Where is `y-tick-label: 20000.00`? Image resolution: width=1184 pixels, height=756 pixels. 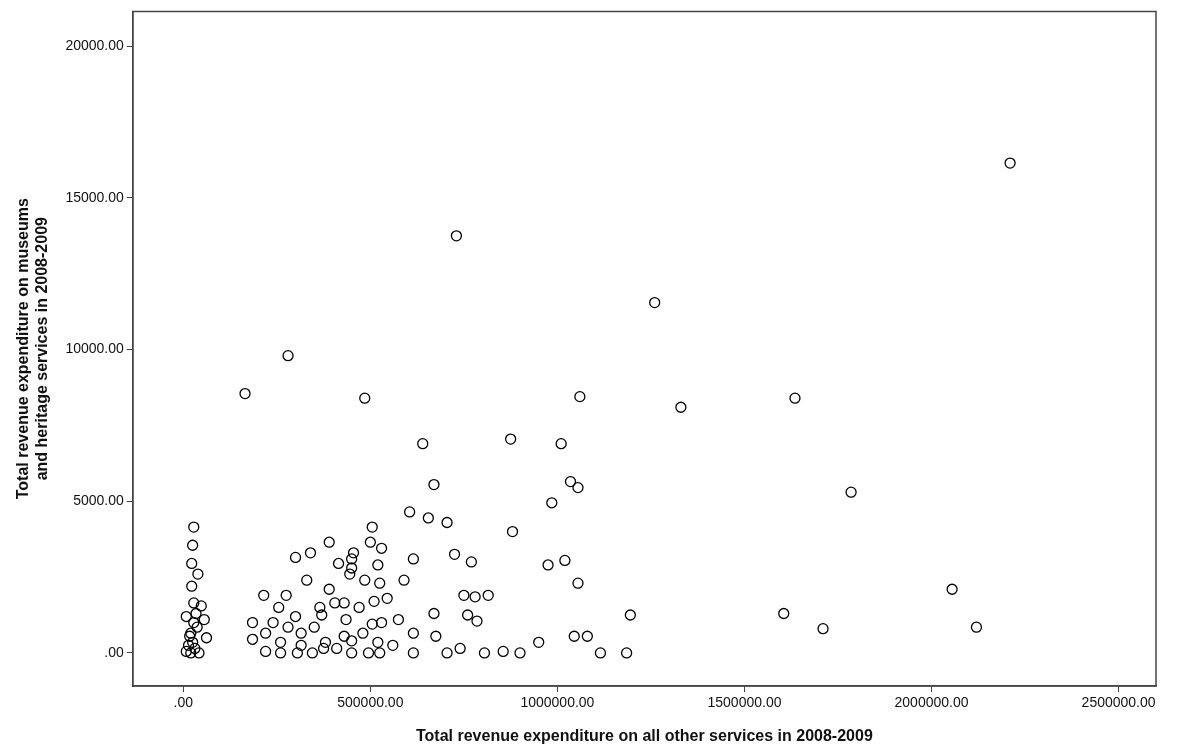 y-tick-label: 20000.00 is located at coordinates (94, 45).